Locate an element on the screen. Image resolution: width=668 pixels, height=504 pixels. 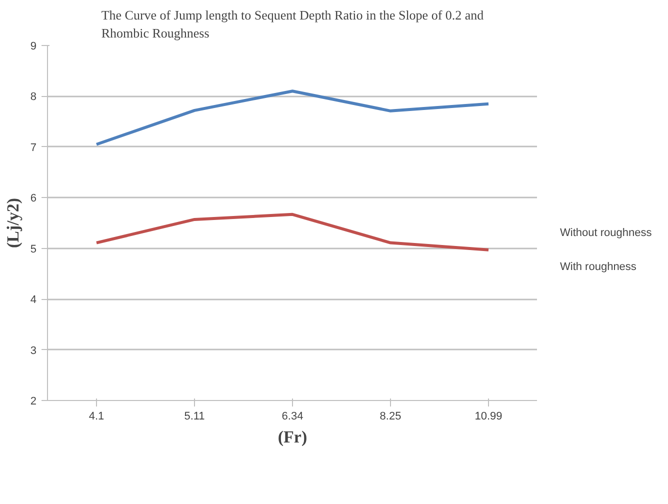
y-tick-label: 3 is located at coordinates (33, 350).